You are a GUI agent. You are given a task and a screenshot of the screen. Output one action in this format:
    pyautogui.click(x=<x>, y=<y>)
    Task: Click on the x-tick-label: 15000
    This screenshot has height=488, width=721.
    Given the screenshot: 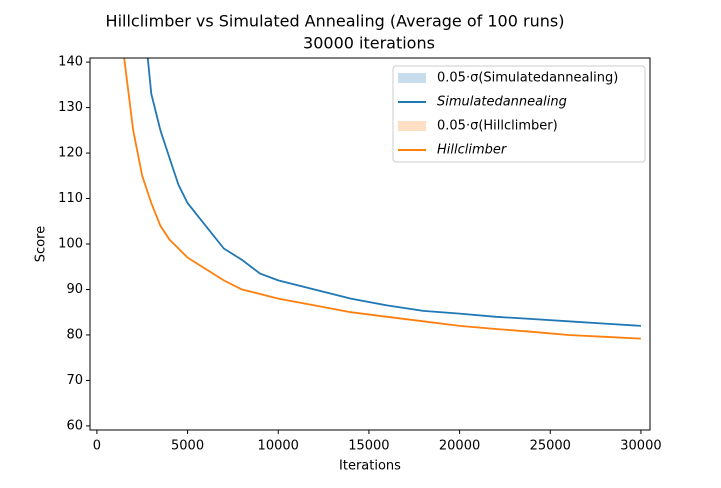 What is the action you would take?
    pyautogui.click(x=368, y=446)
    